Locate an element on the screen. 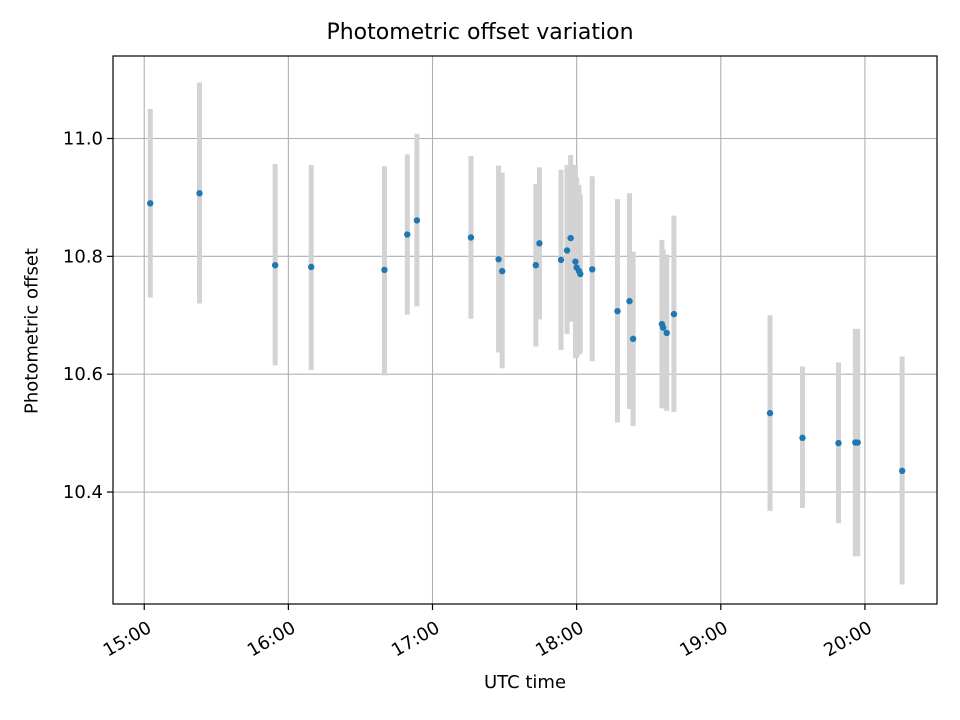  y-tick-label: 10.6 is located at coordinates (83, 374).